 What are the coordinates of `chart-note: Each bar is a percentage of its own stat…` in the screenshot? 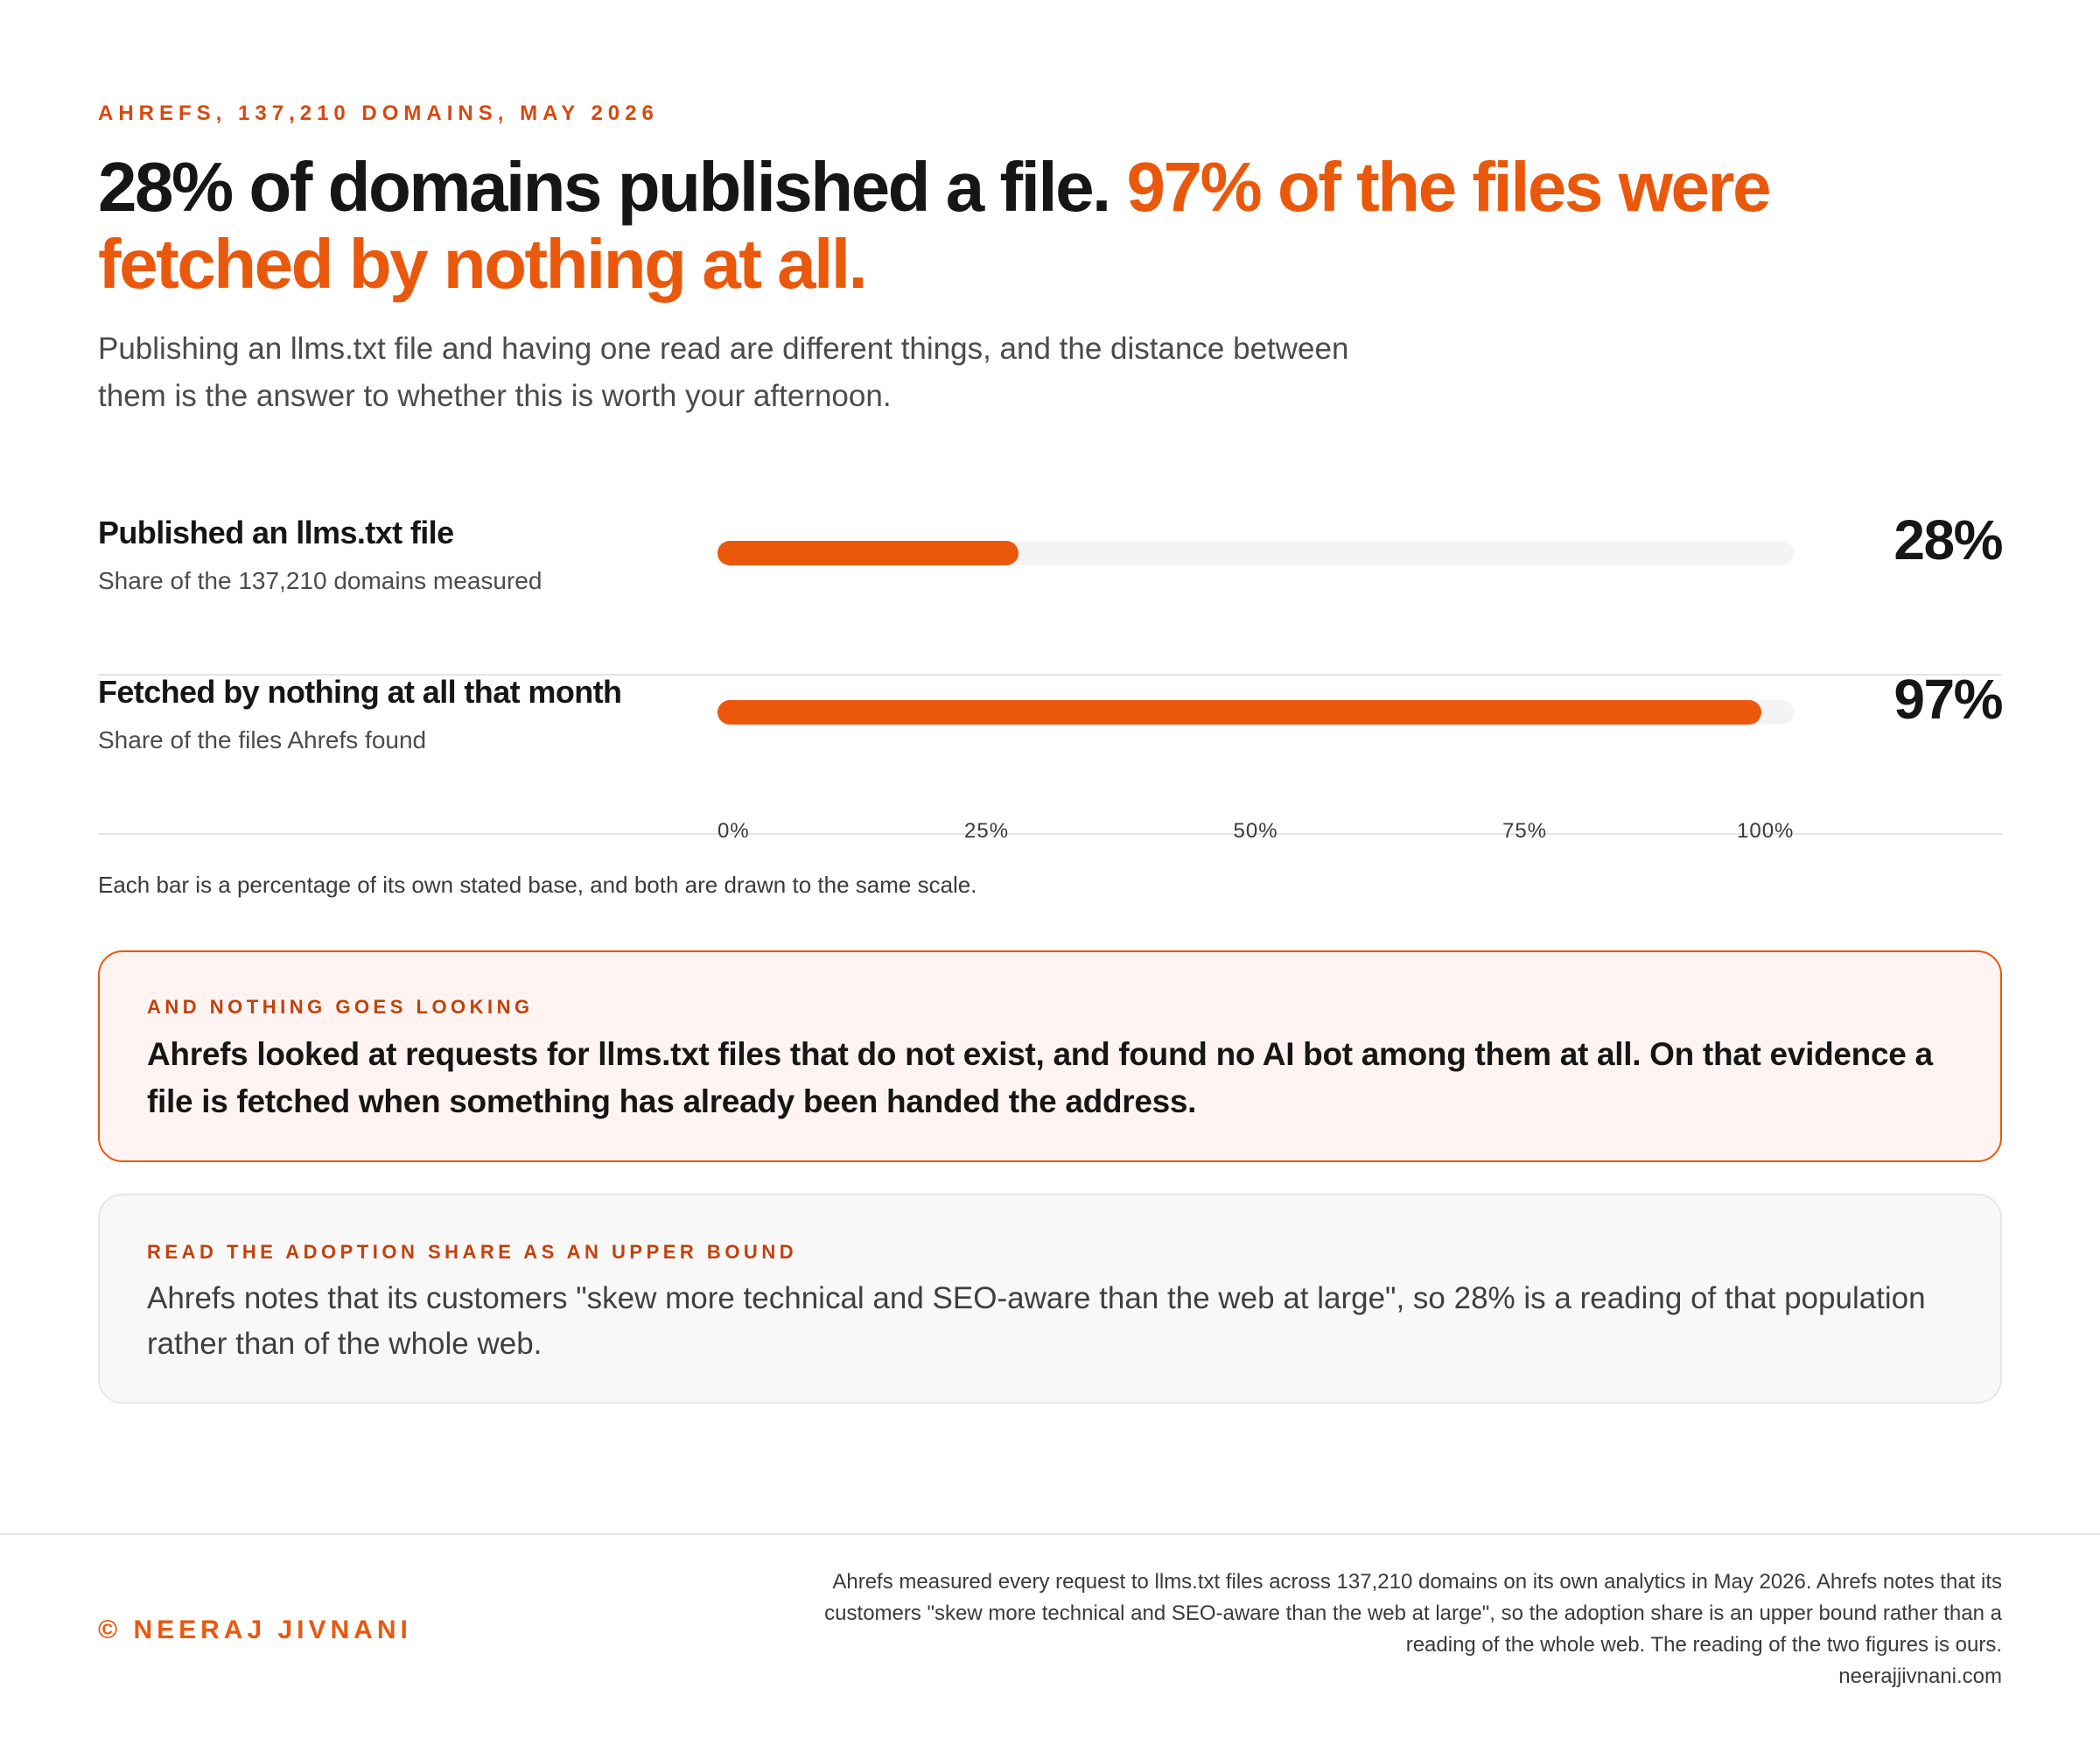 It's located at (537, 885).